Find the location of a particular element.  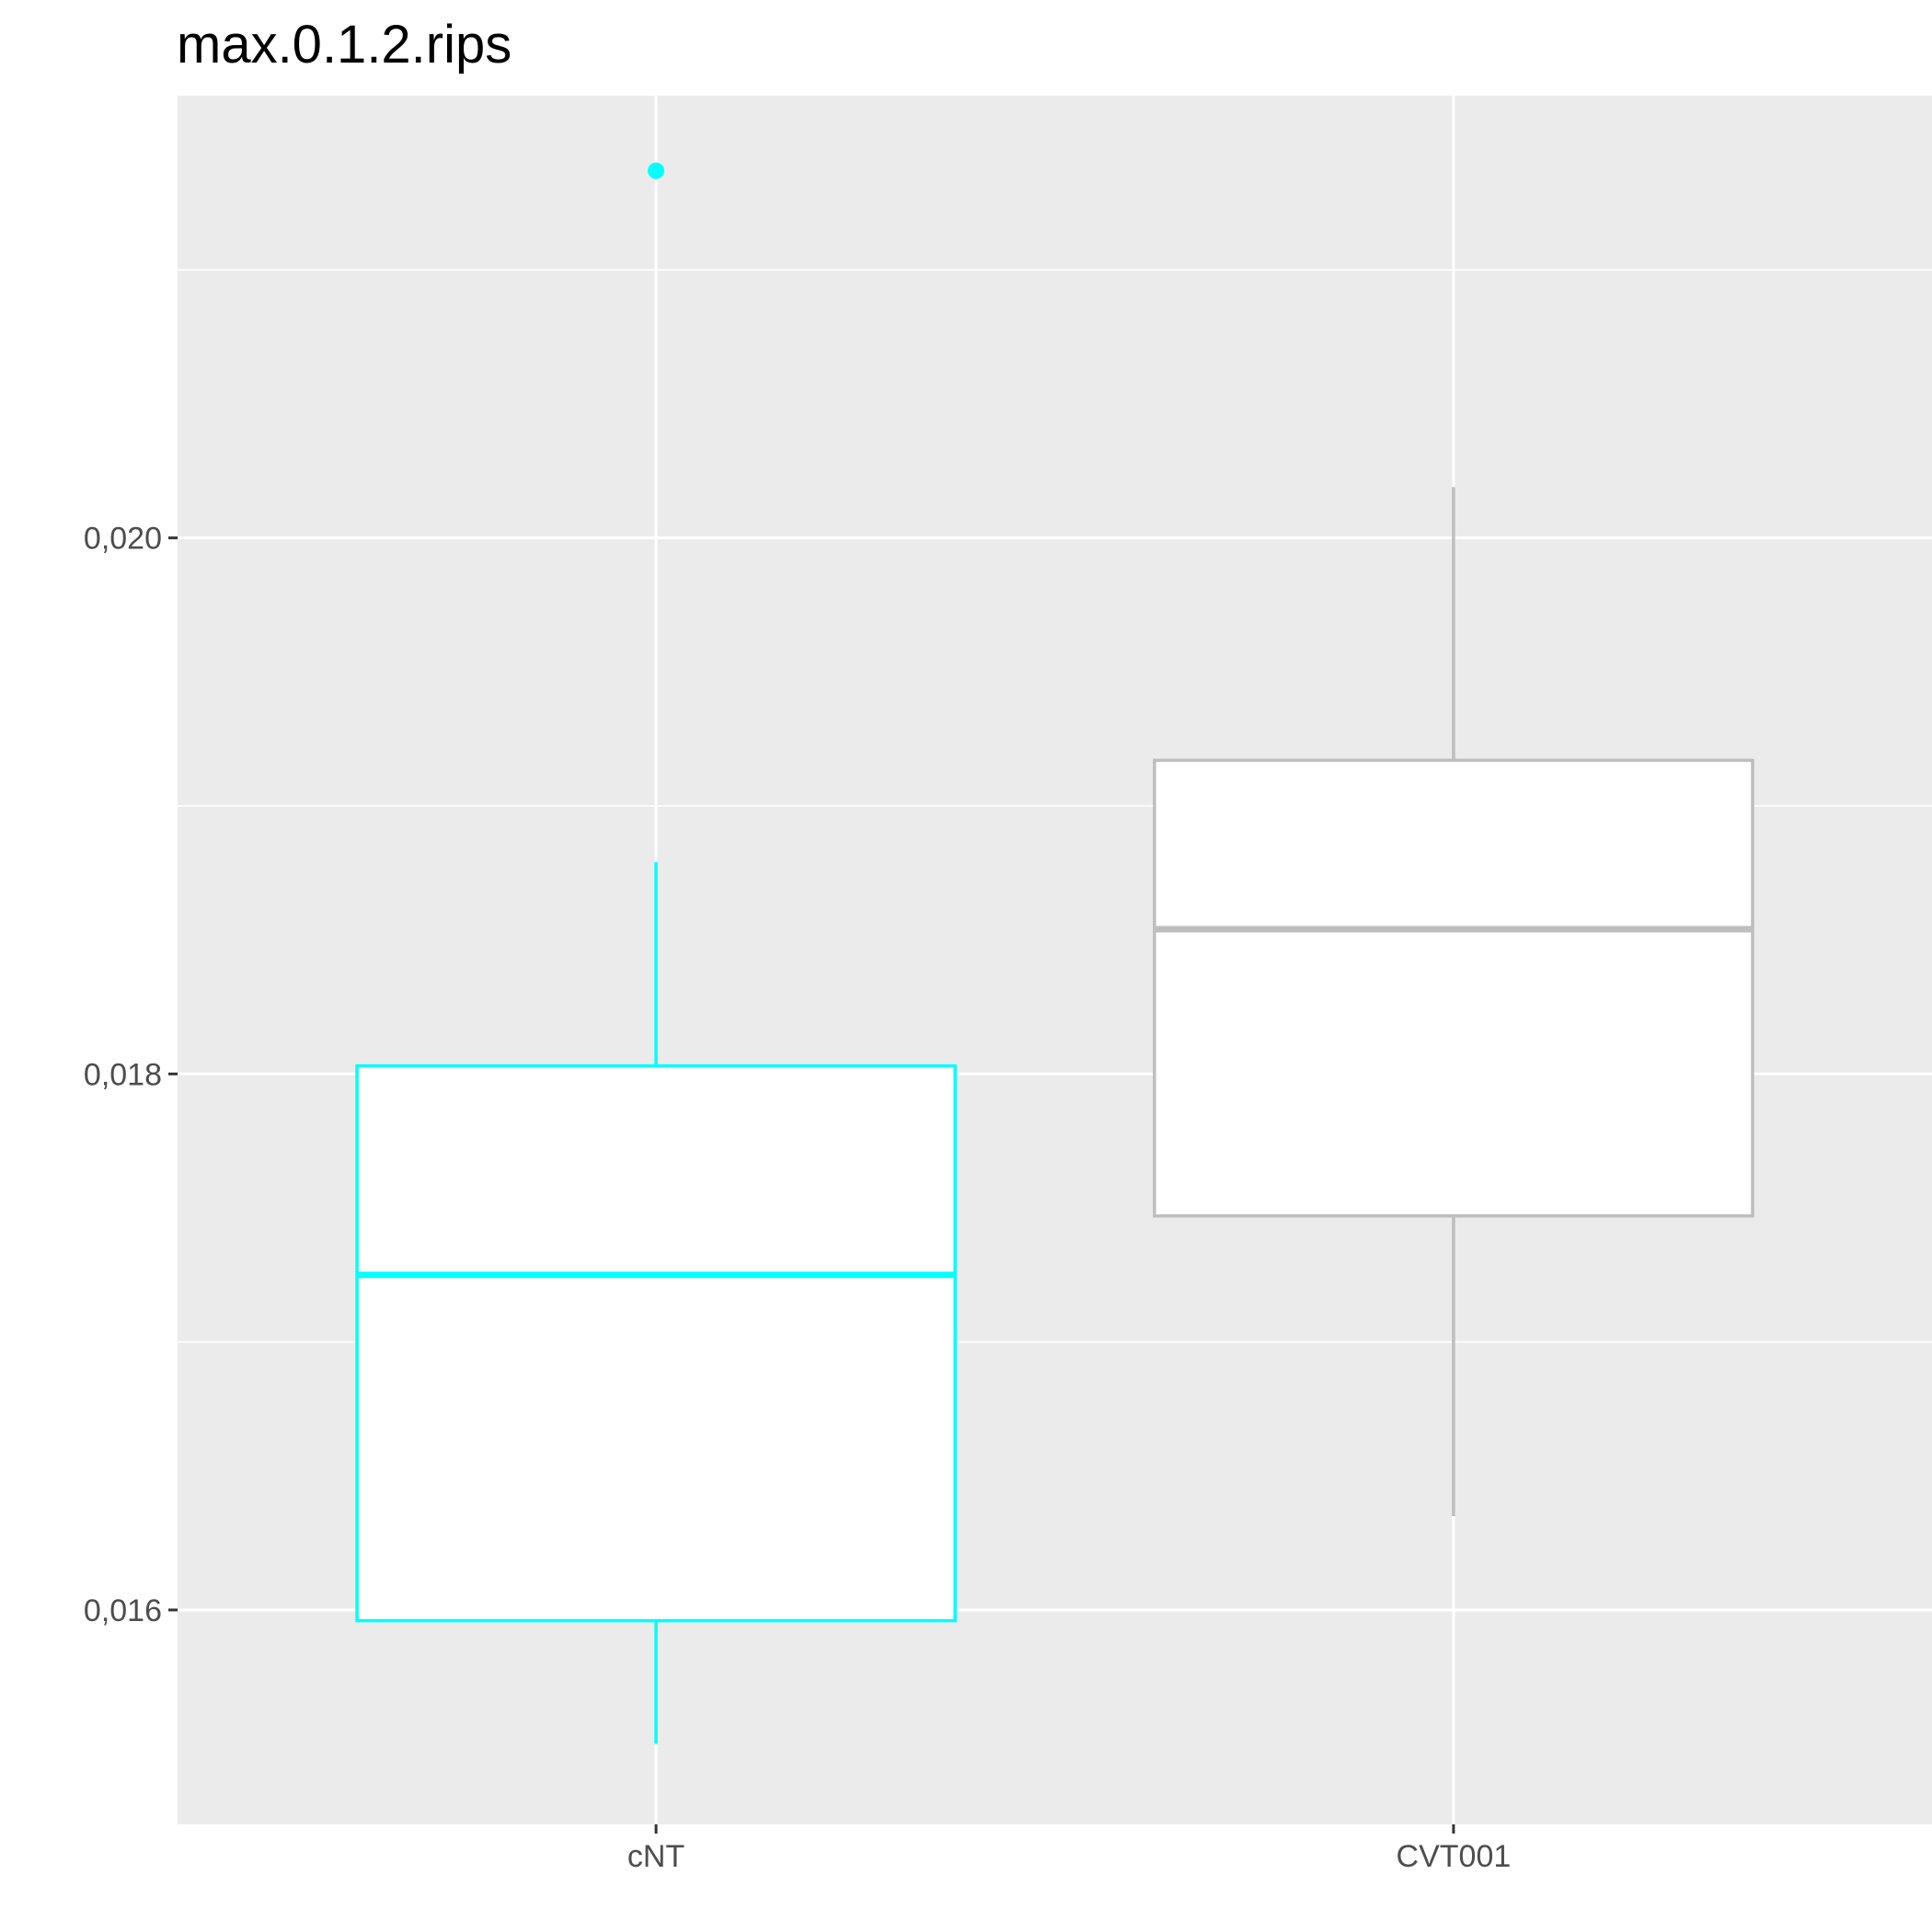

outlier-point is located at coordinates (656, 170).